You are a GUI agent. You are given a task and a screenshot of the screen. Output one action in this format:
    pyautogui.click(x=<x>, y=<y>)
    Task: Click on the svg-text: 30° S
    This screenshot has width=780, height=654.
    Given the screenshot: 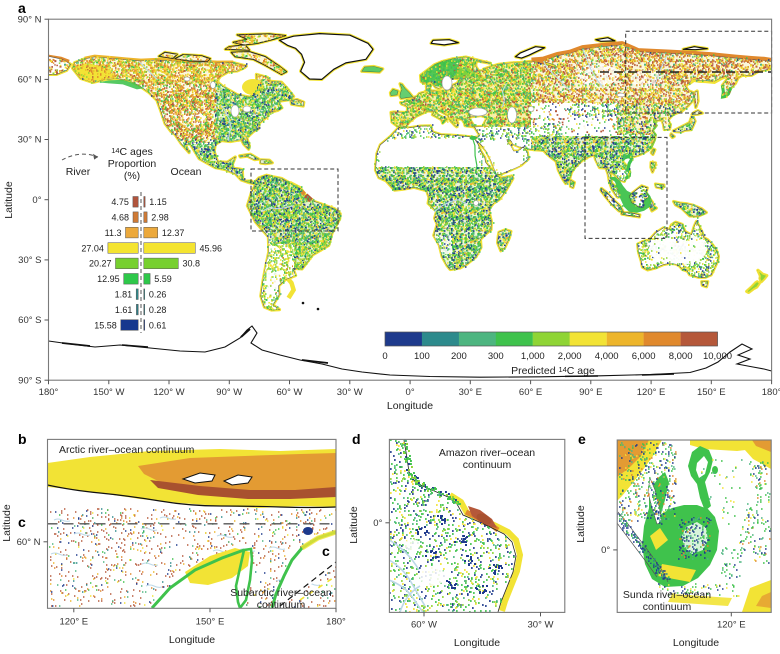 What is the action you would take?
    pyautogui.click(x=29, y=260)
    